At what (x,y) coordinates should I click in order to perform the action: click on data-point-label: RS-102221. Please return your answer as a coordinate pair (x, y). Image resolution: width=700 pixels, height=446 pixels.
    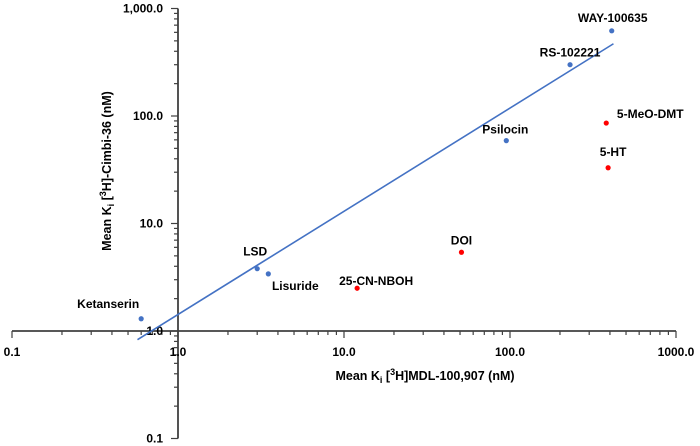
    Looking at the image, I should click on (570, 53).